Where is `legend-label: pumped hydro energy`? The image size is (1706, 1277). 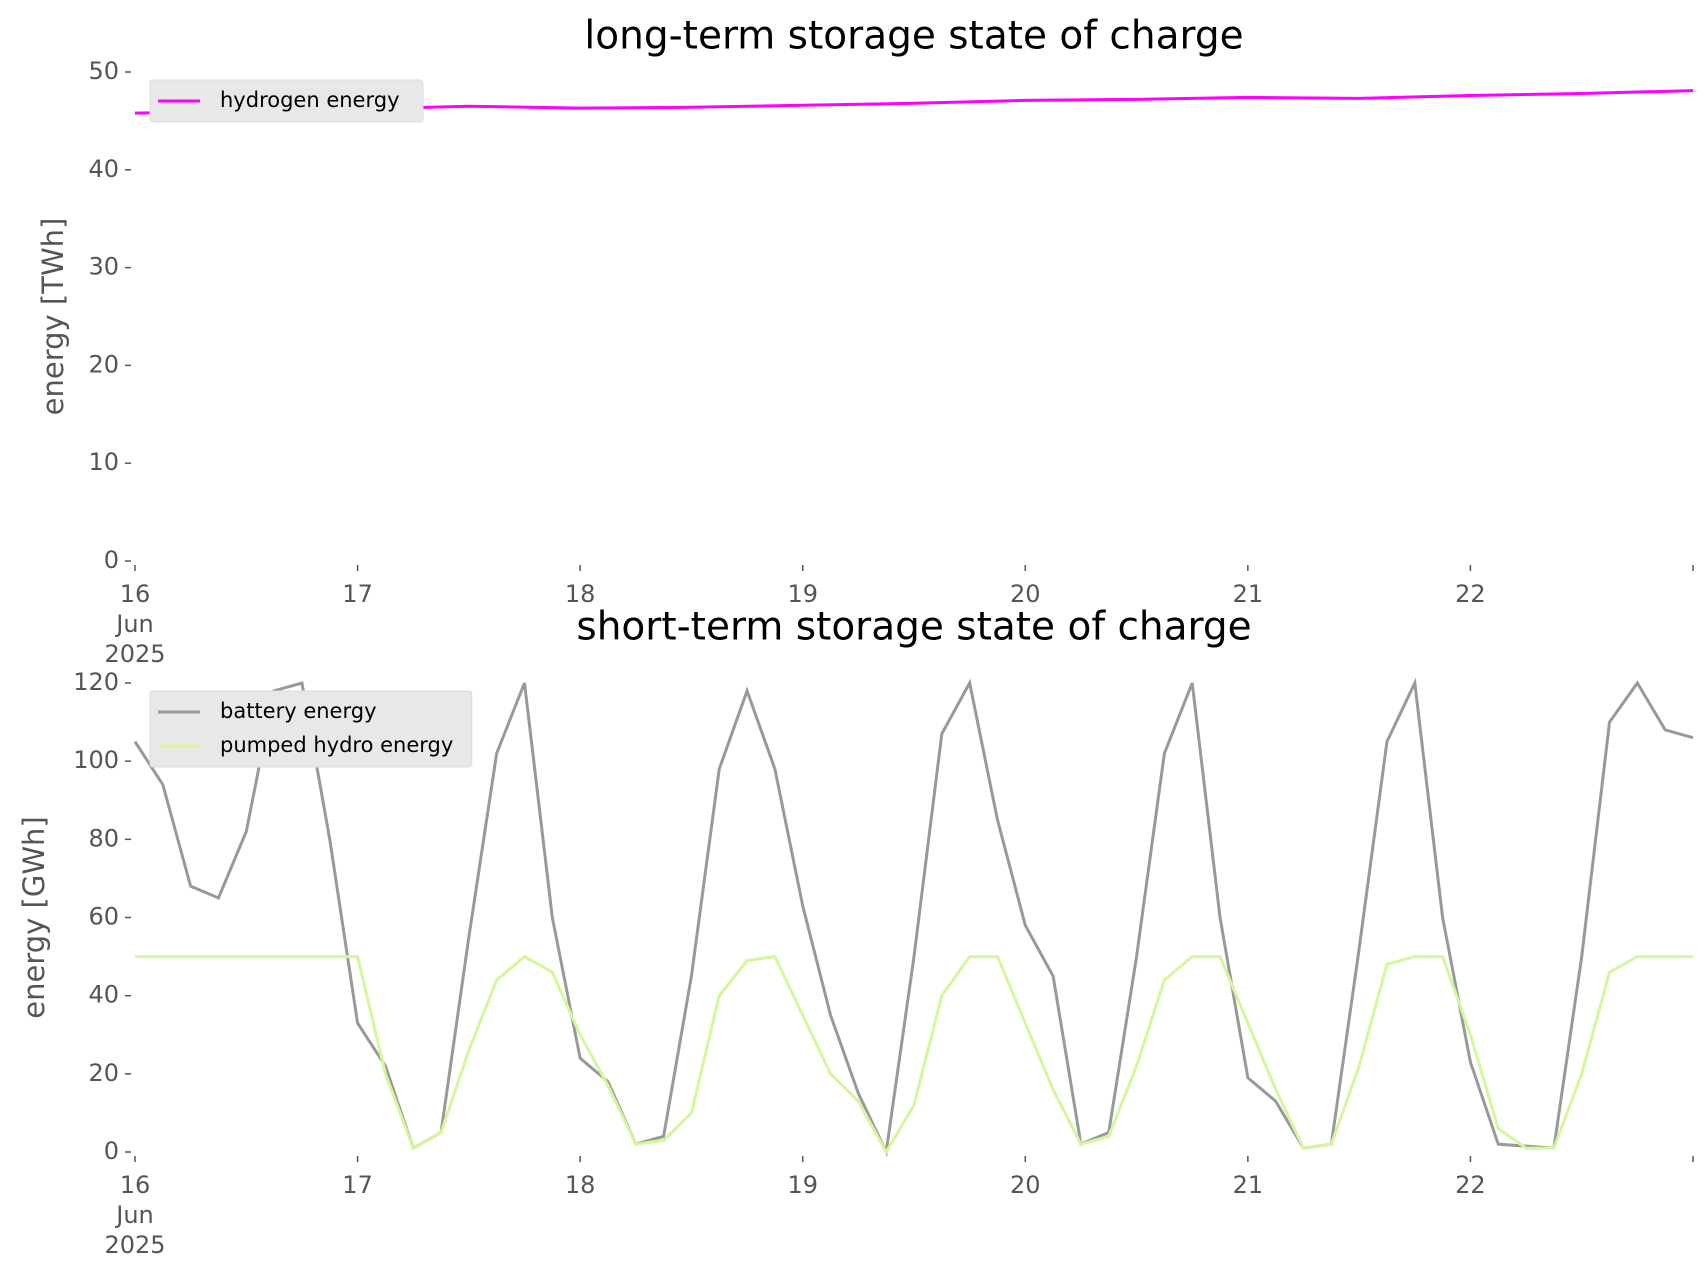
legend-label: pumped hydro energy is located at coordinates (336, 745).